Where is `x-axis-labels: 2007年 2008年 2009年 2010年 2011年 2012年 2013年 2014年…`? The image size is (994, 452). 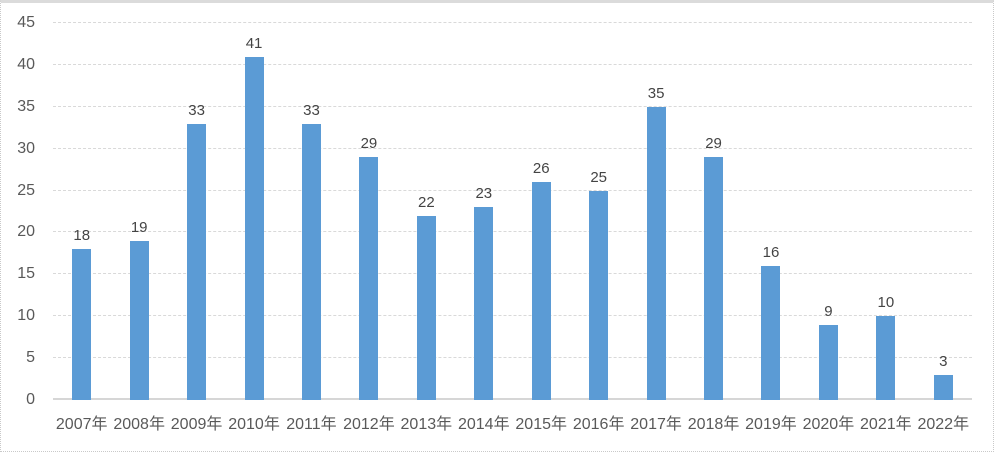 x-axis-labels: 2007年 2008年 2009年 2010年 2011年 2012年 2013年 2014年… is located at coordinates (512, 424).